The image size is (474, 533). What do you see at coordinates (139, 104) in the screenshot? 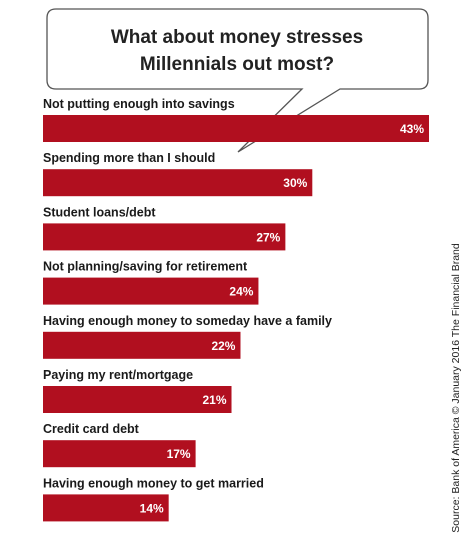
I see `category-label: Not putting enough into savings` at bounding box center [139, 104].